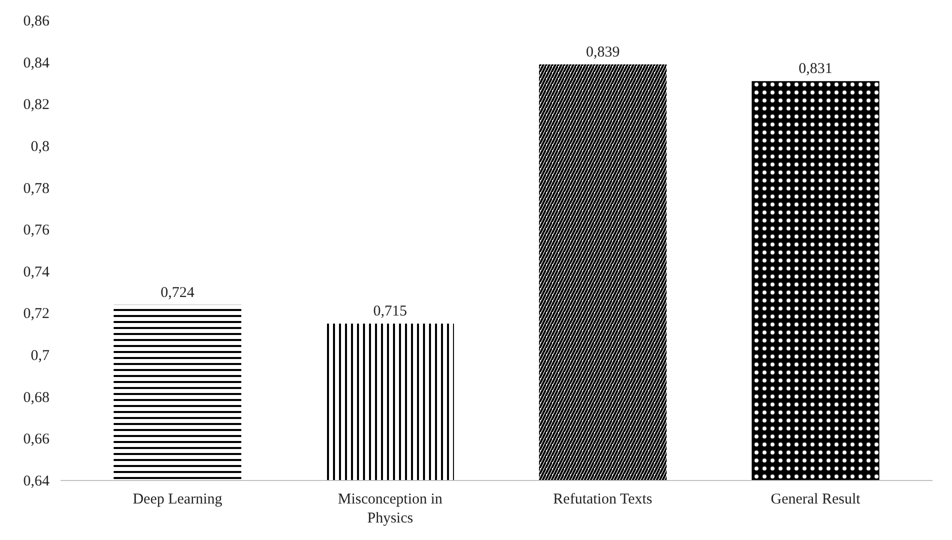 This screenshot has height=540, width=952. Describe the element at coordinates (816, 500) in the screenshot. I see `x-tick-label: General Result` at that location.